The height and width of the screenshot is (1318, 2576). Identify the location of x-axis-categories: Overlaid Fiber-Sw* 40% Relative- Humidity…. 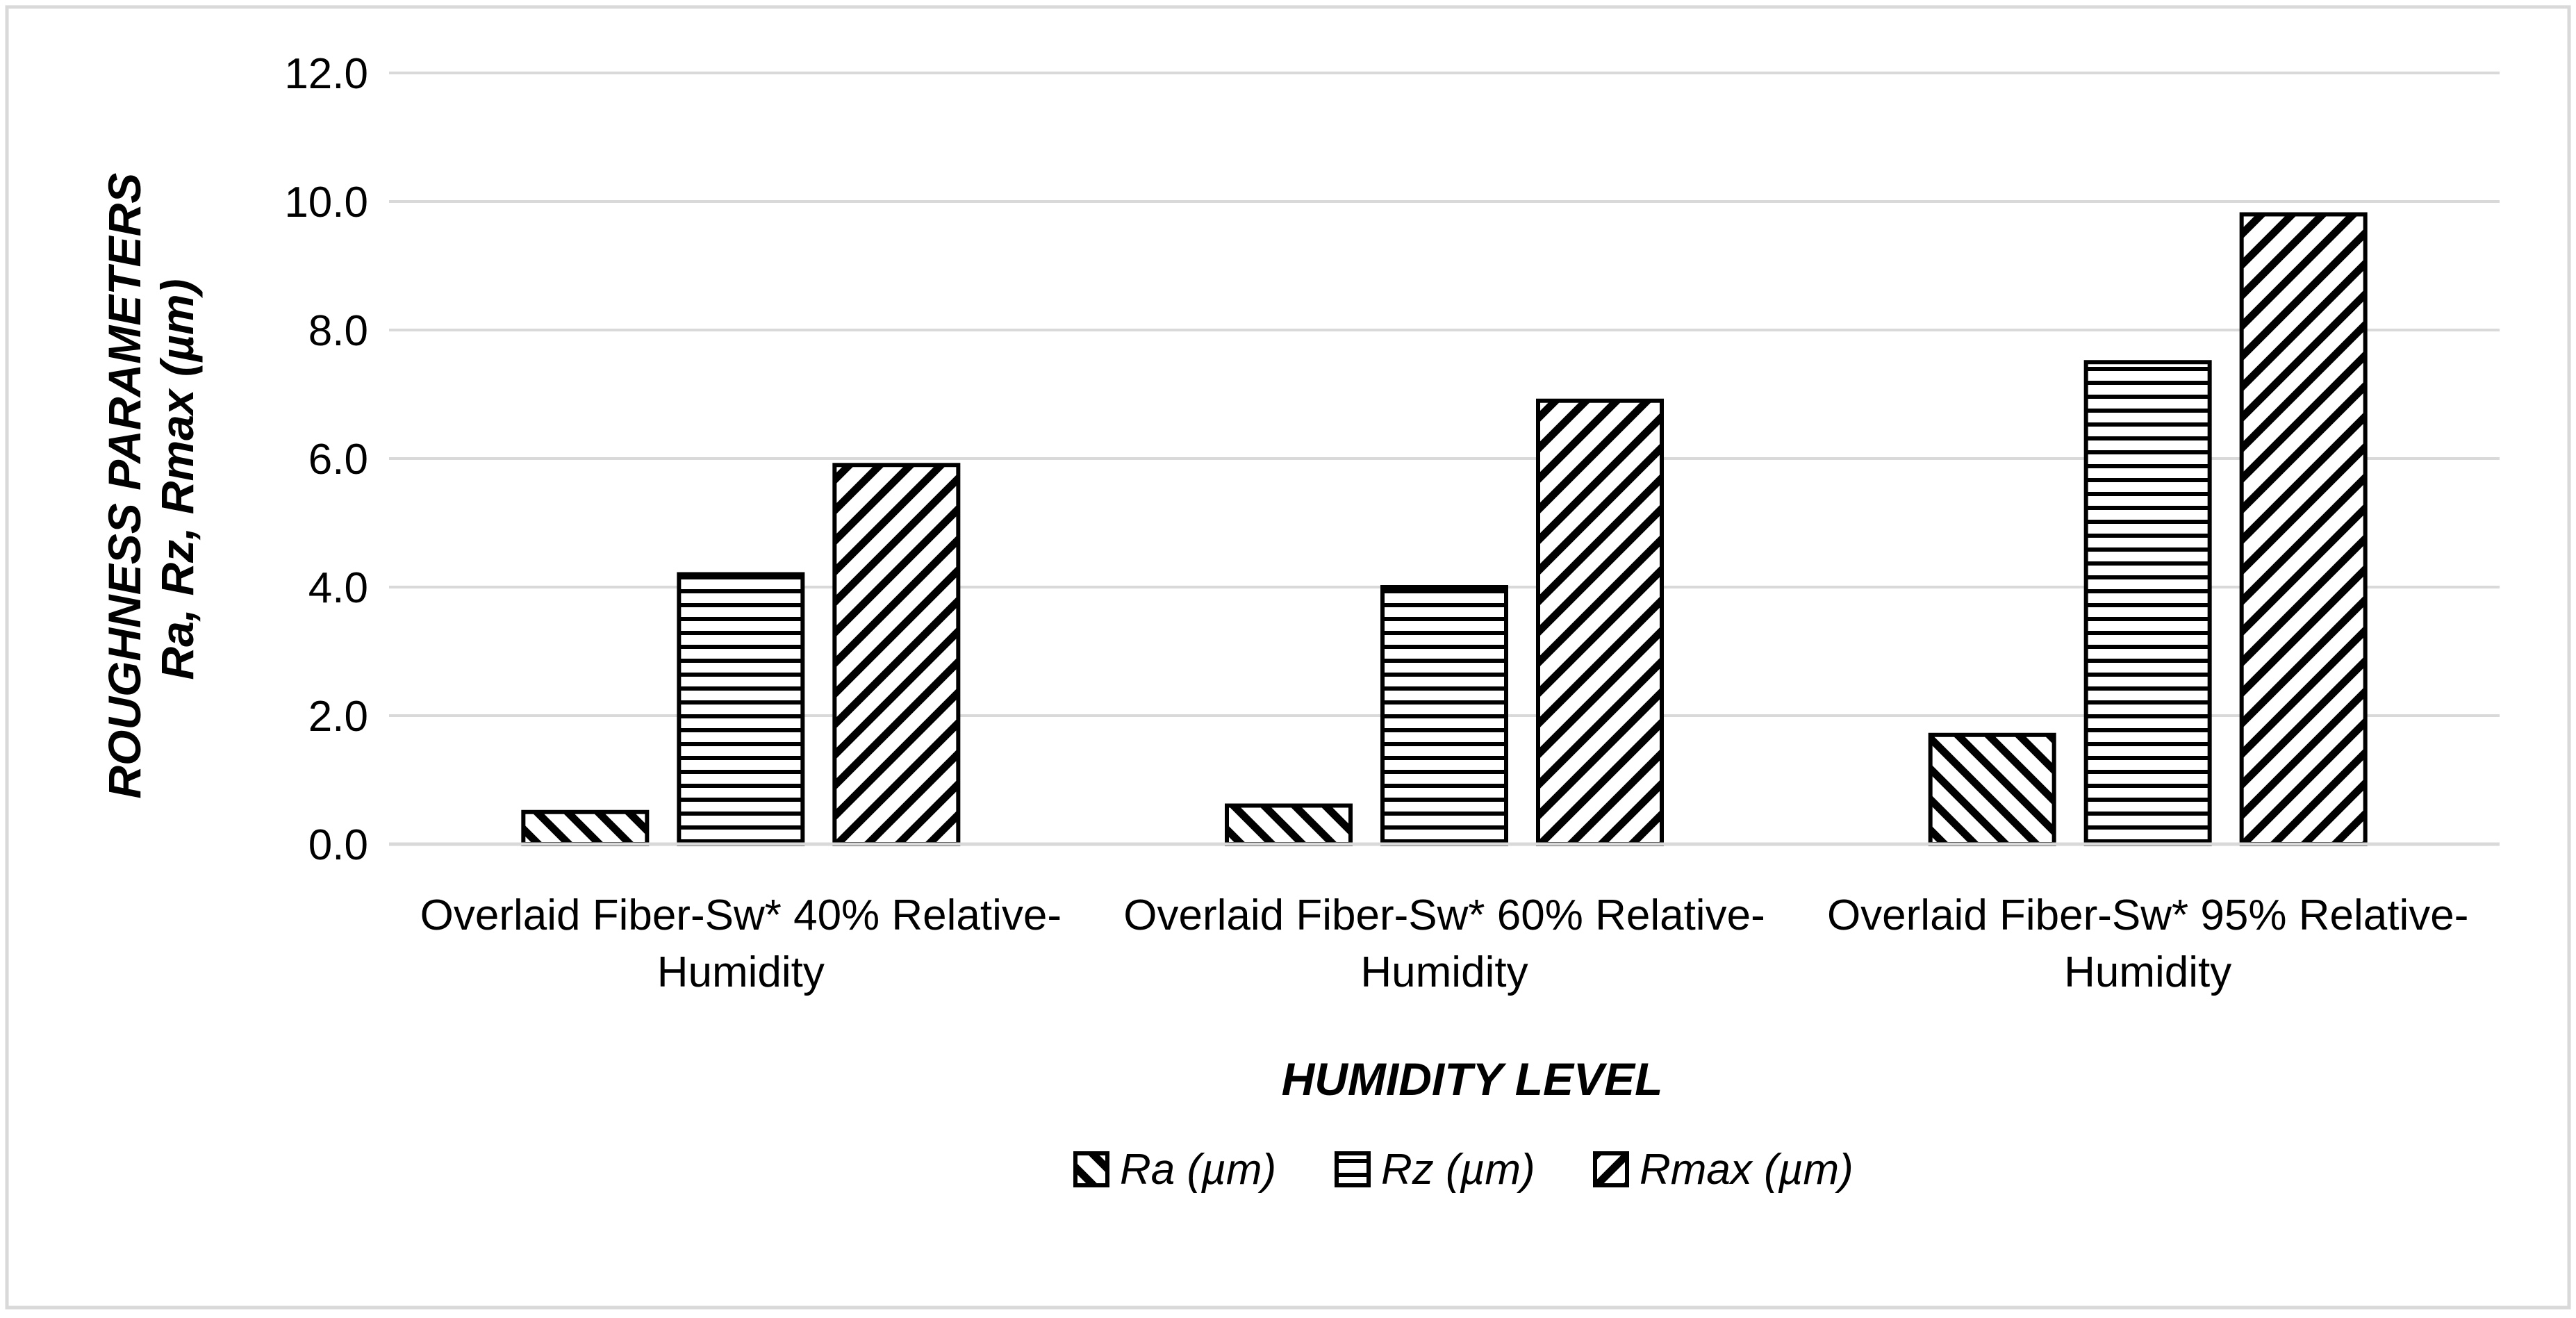
(1445, 944).